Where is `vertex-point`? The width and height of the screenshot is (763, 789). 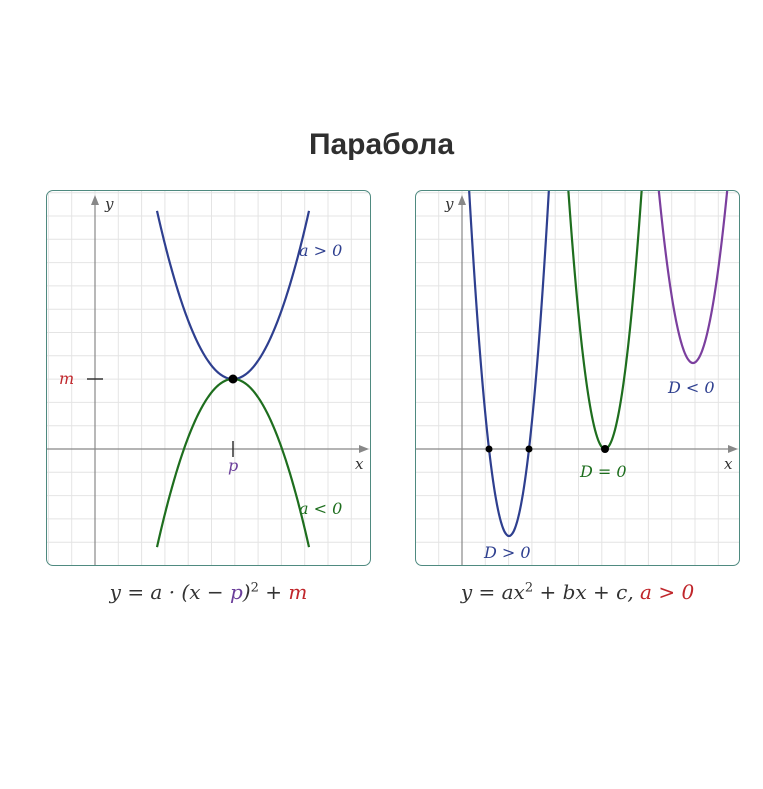
vertex-point is located at coordinates (233, 379).